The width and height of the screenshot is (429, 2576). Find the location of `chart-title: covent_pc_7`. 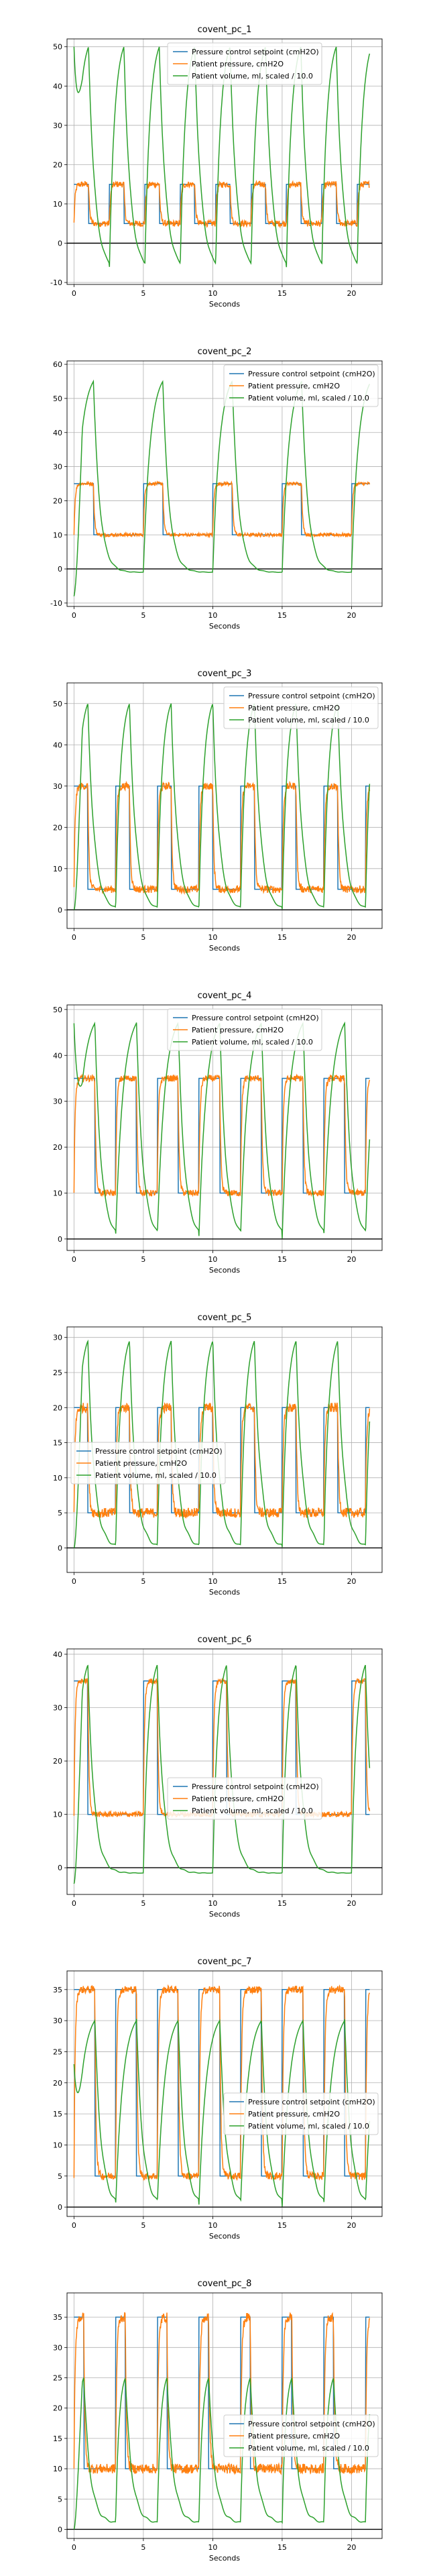

chart-title: covent_pc_7 is located at coordinates (225, 1962).